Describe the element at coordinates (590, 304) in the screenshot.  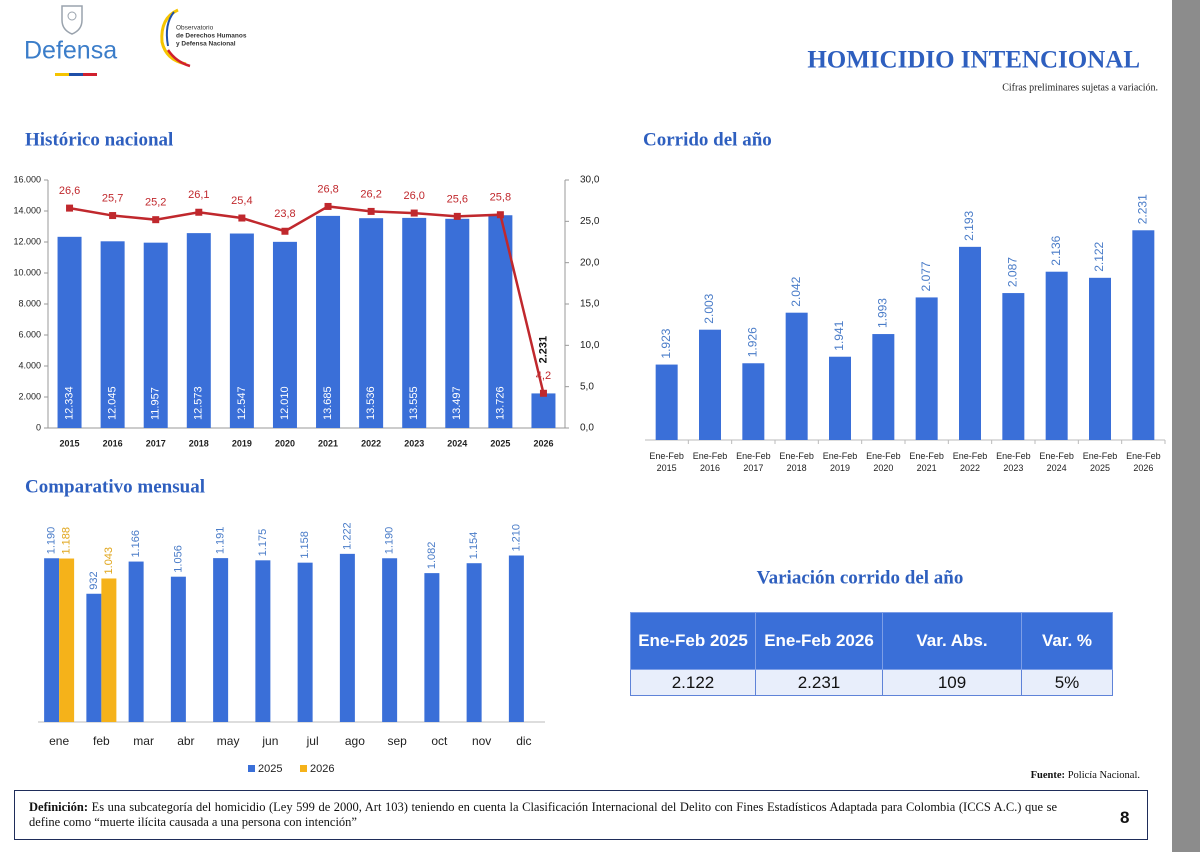
I see `y2-tick-label: 15,0` at that location.